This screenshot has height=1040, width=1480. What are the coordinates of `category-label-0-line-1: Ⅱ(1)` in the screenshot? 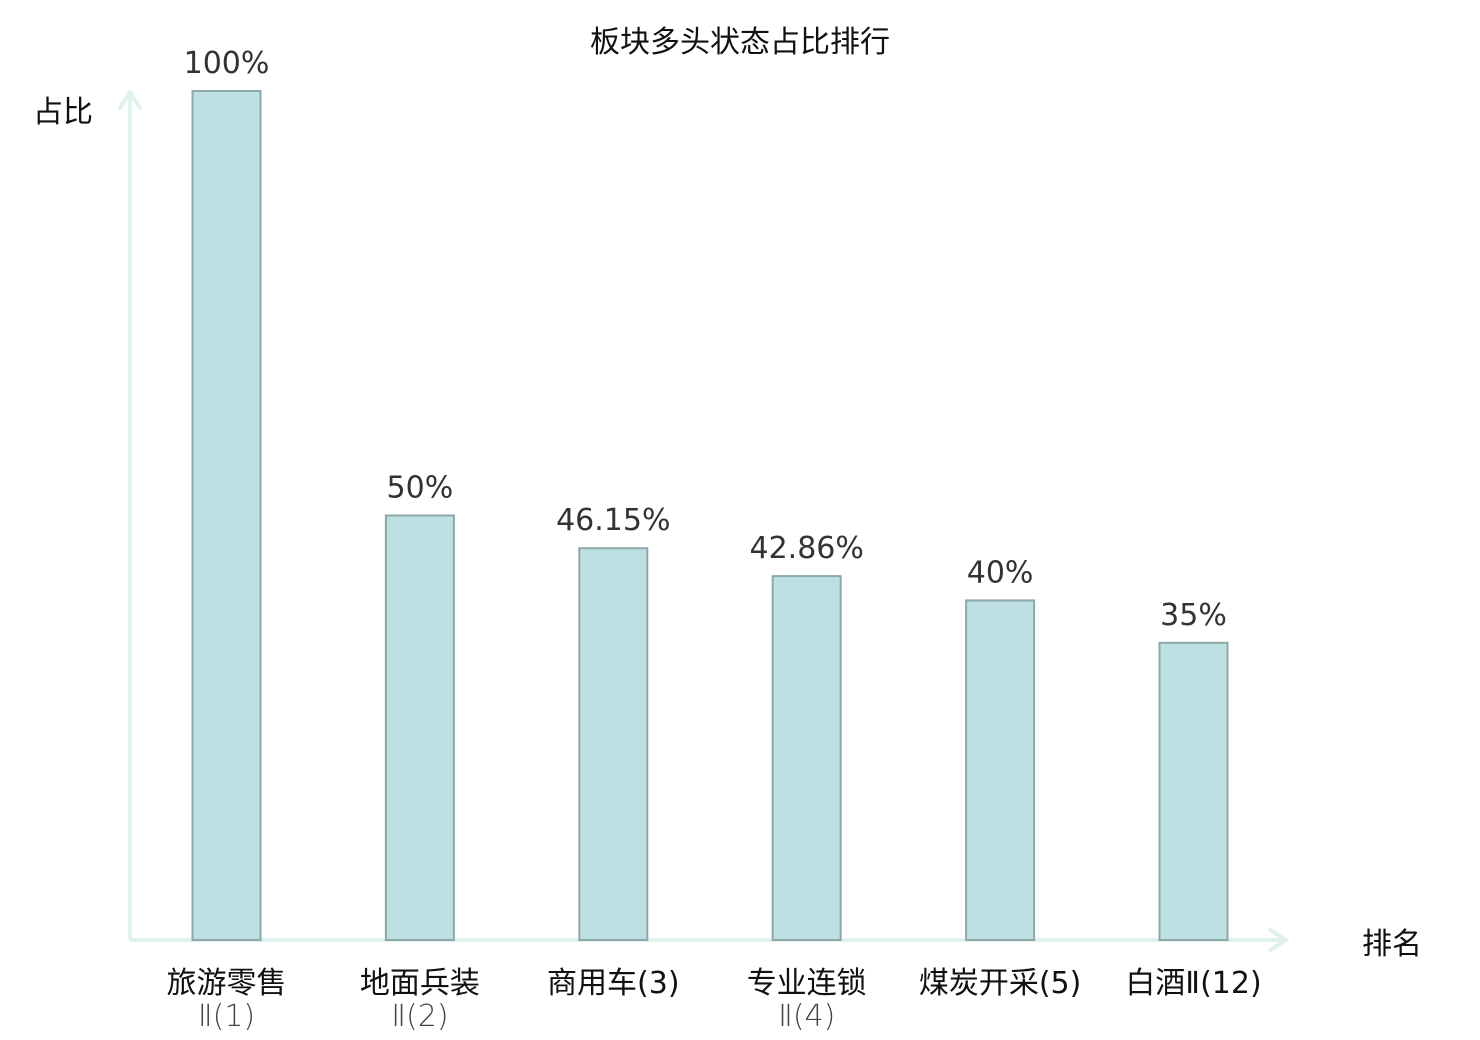 It's located at (226, 1016).